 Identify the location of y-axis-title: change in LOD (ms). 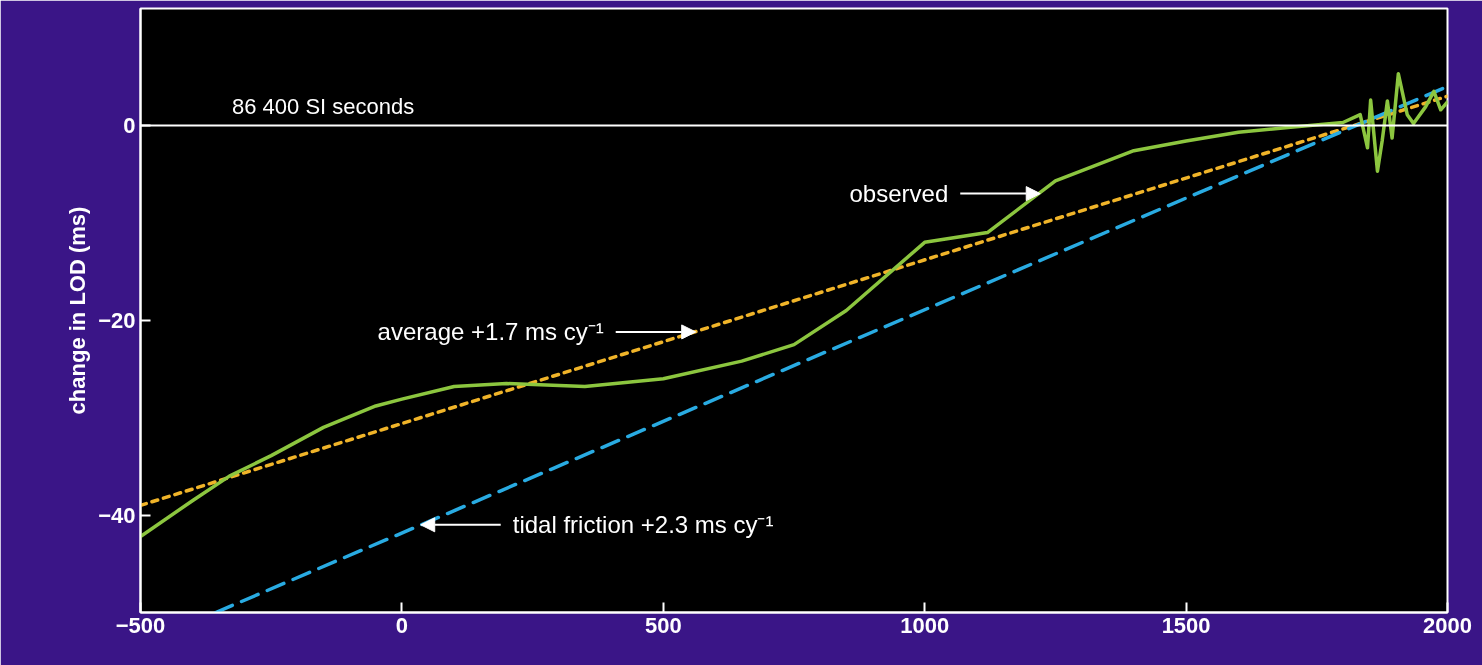
(78, 310).